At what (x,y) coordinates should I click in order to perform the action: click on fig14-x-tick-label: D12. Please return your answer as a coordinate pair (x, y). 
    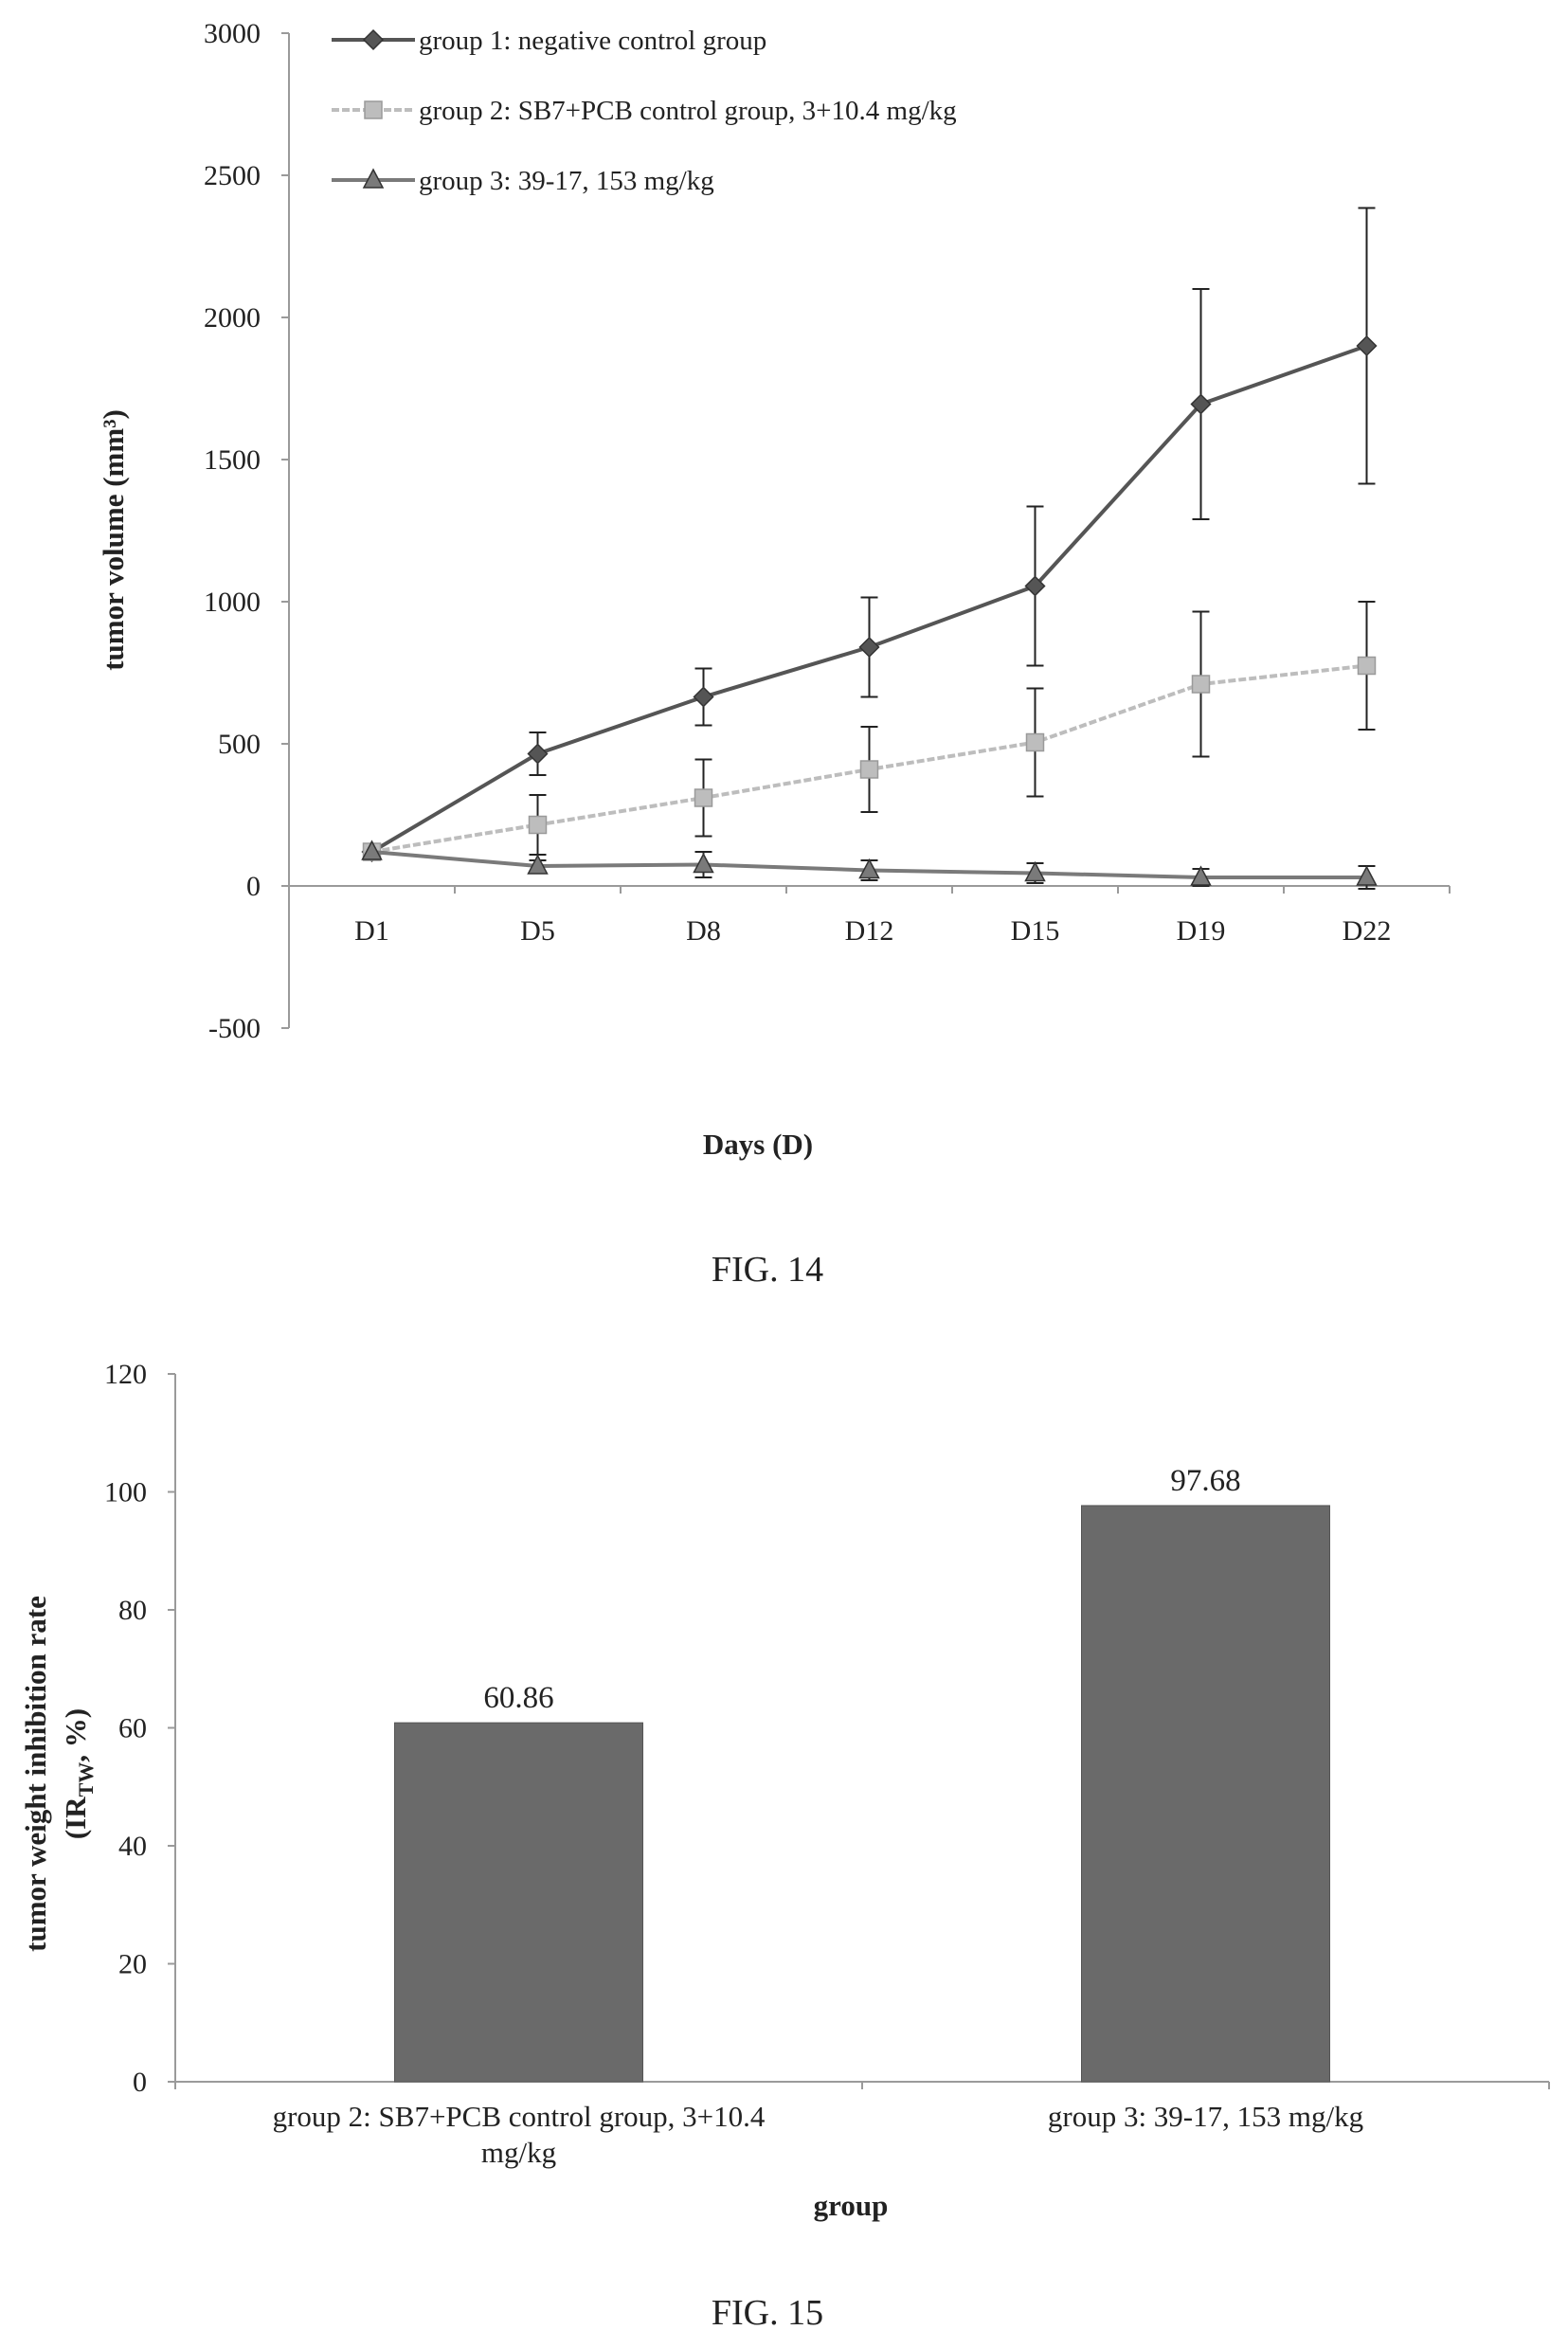
    Looking at the image, I should click on (869, 931).